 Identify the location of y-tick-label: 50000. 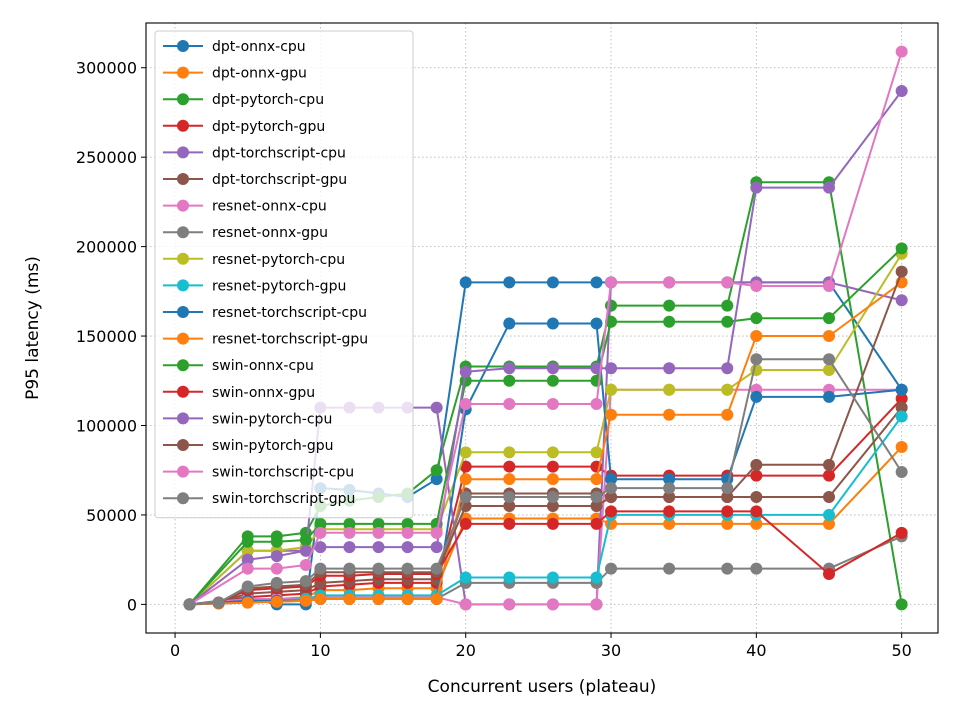
(111, 515).